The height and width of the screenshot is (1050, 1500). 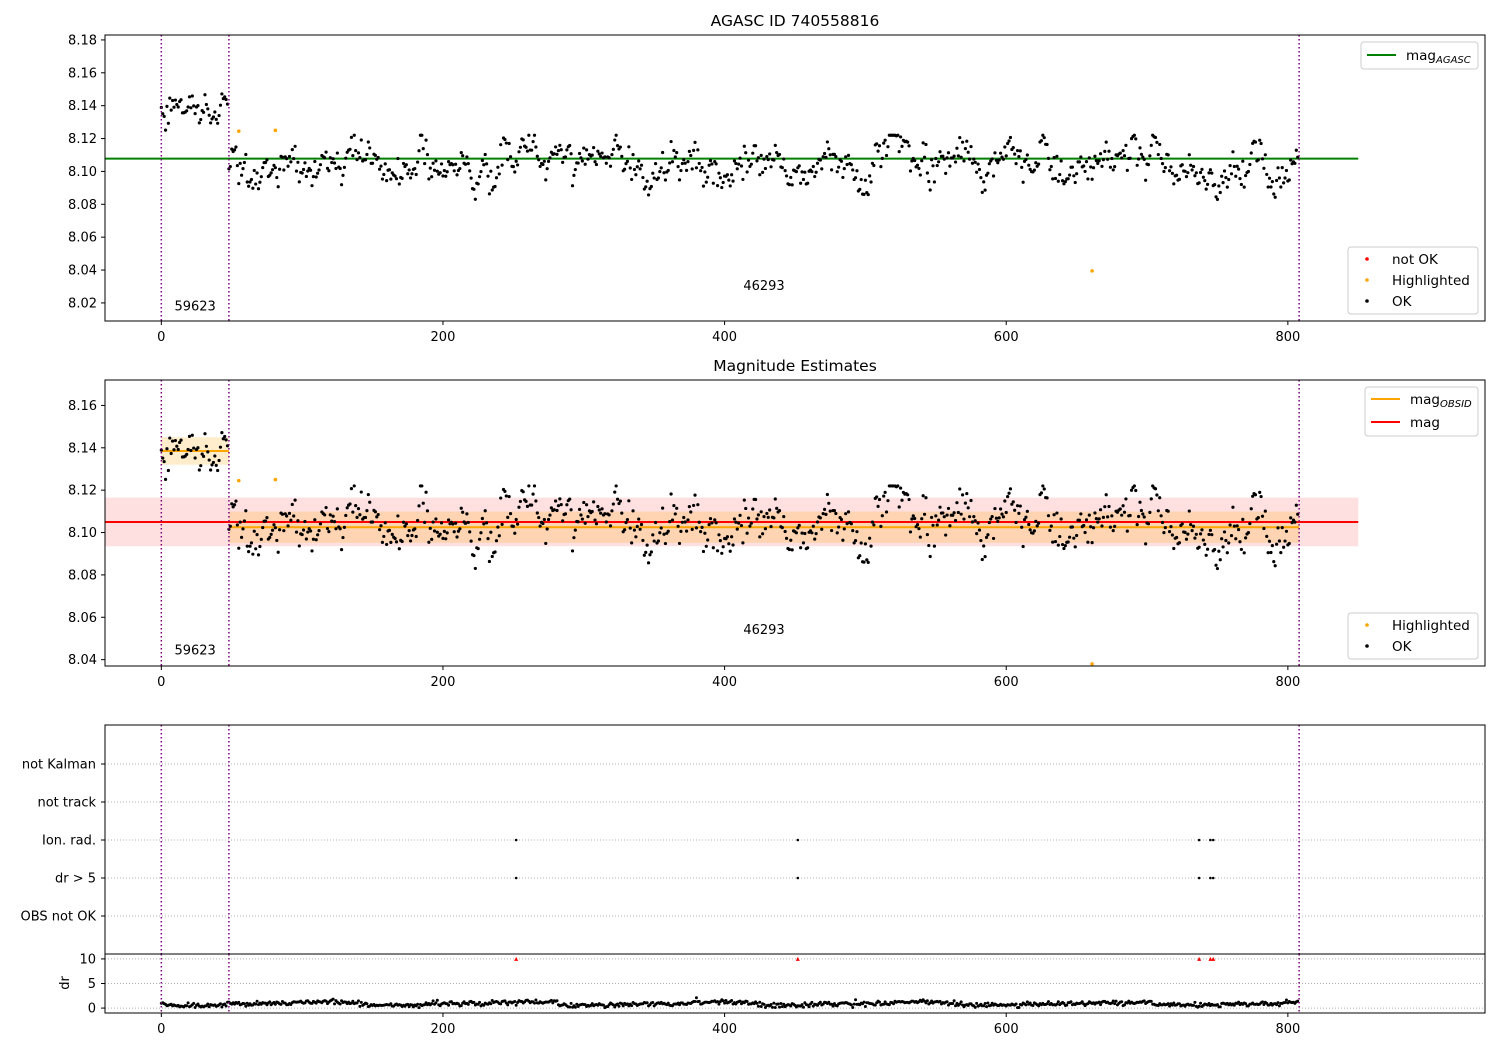 What do you see at coordinates (82, 40) in the screenshot?
I see `y-tick-label: 8.18` at bounding box center [82, 40].